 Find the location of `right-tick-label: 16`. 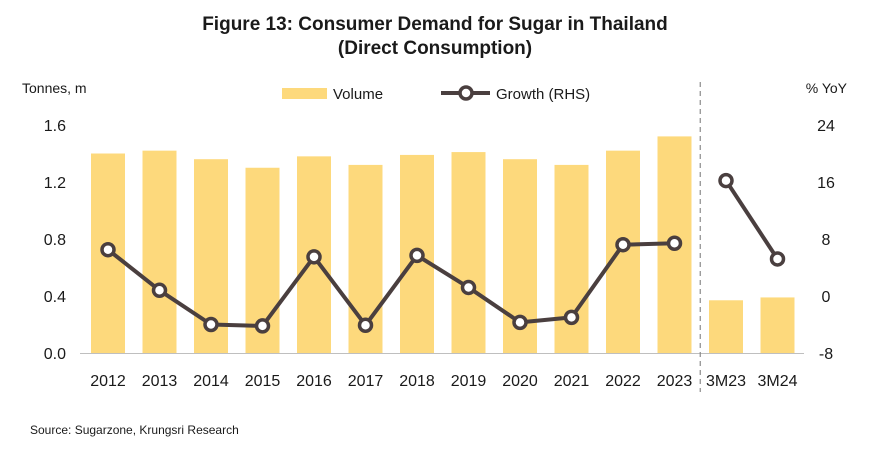

right-tick-label: 16 is located at coordinates (826, 183).